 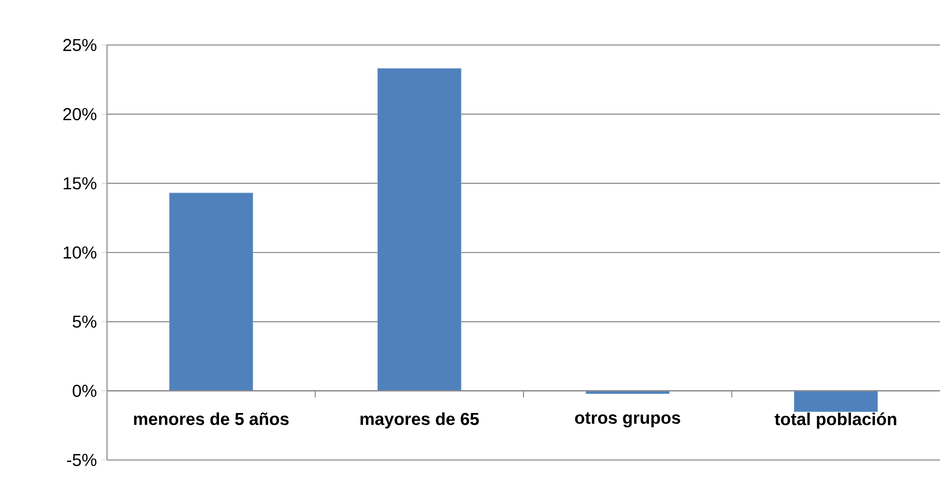 I want to click on y-tick-label: 0%, so click(x=84, y=390).